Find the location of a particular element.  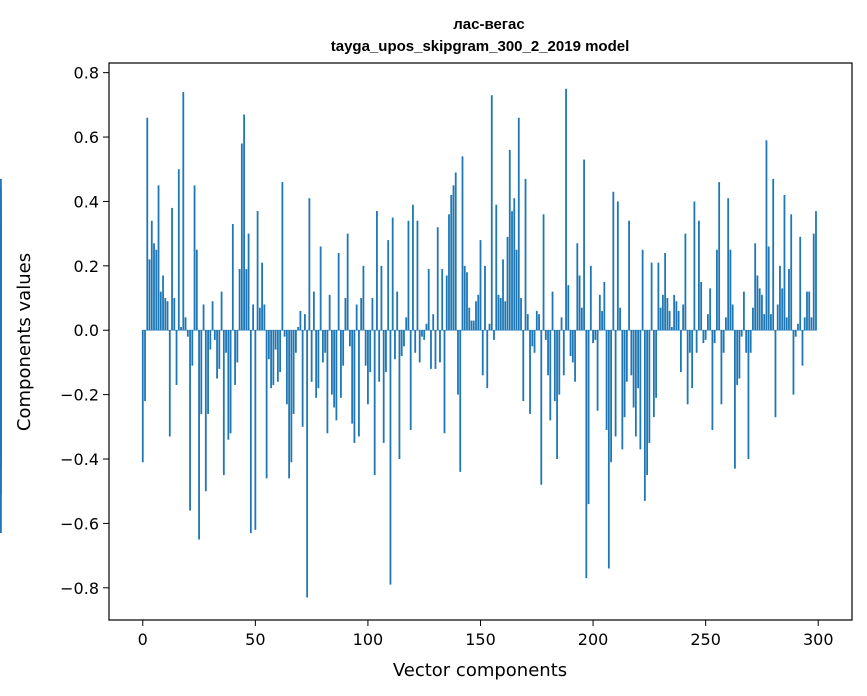

y-tick-label-3: −0.2 is located at coordinates (79, 395).